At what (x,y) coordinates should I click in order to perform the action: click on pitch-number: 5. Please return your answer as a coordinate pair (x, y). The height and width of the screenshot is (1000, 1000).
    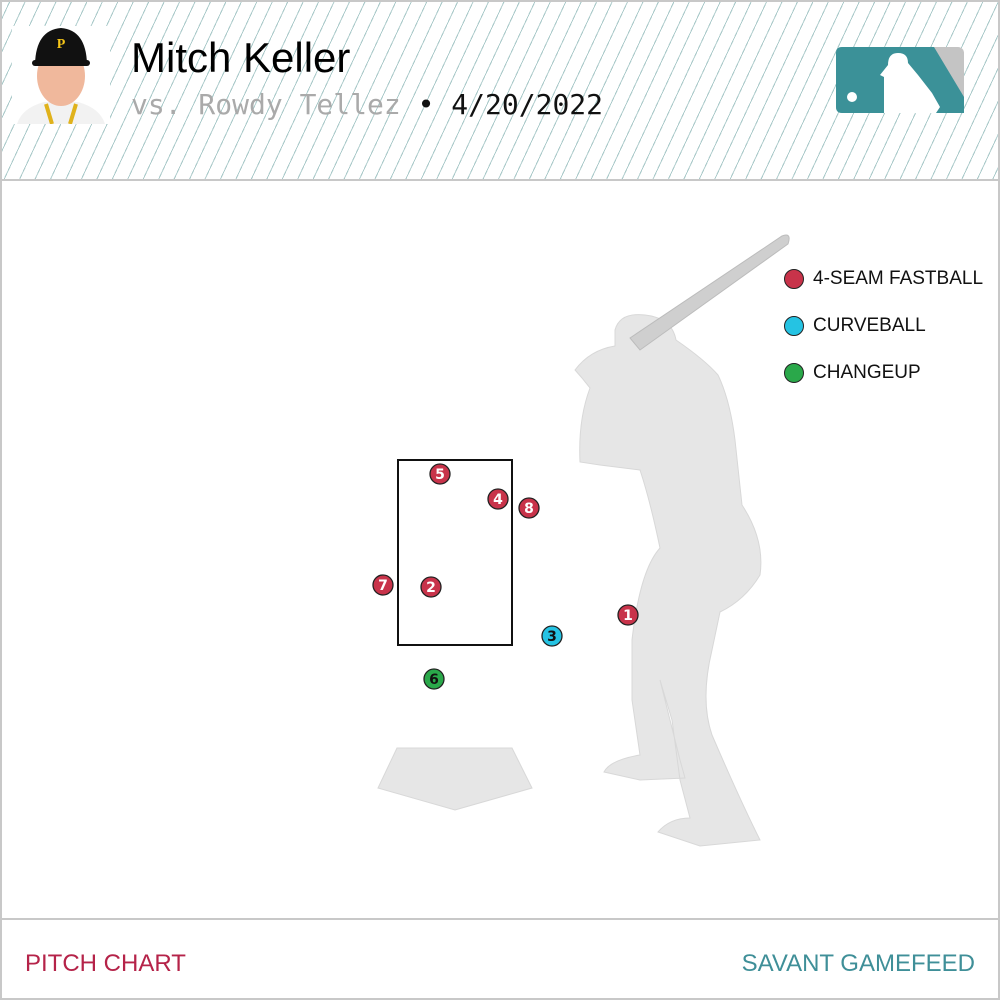
    Looking at the image, I should click on (440, 475).